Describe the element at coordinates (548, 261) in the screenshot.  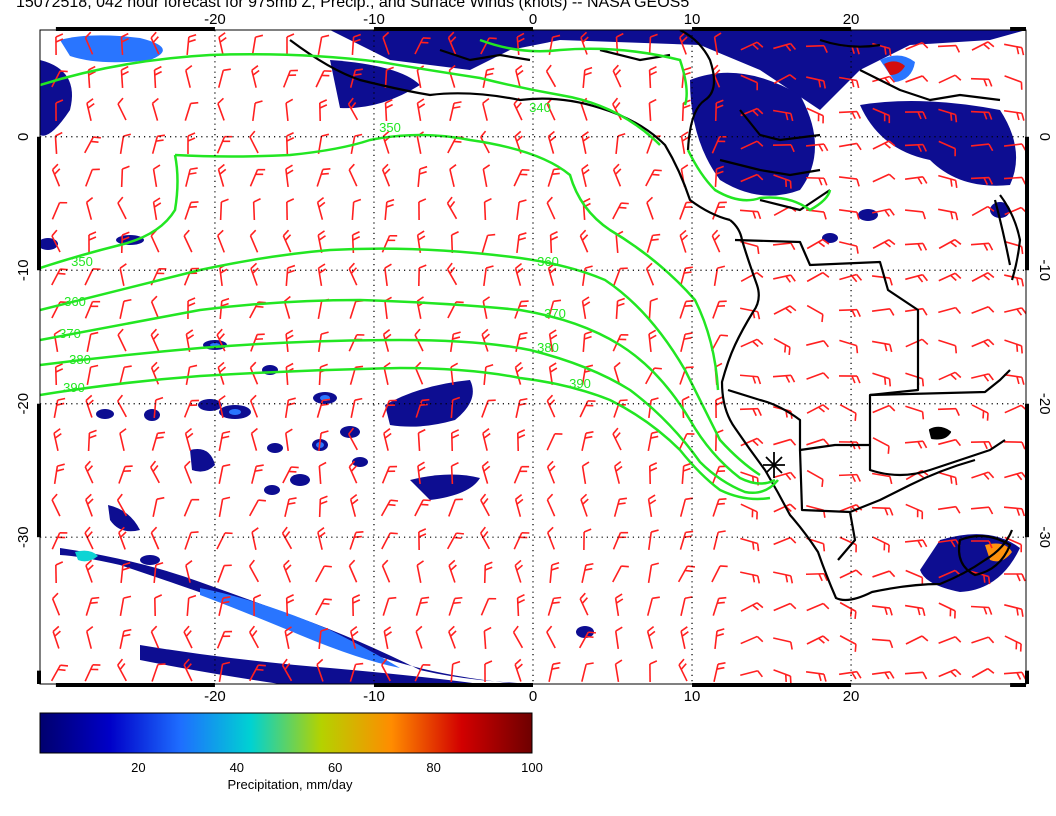
I see `contour-label: 360` at that location.